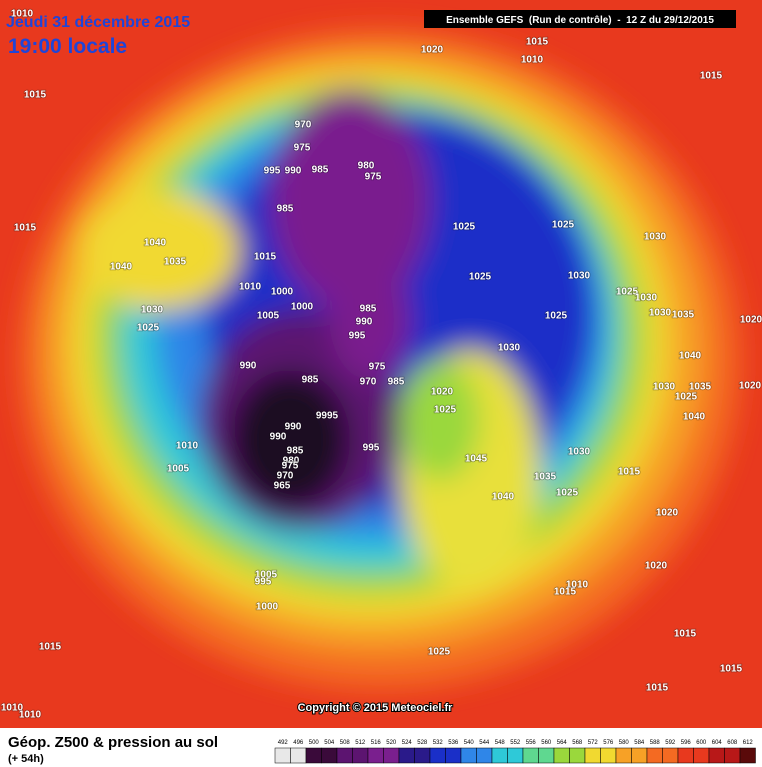 This screenshot has width=762, height=767. I want to click on date: Jeudi 31 décembre 2015, so click(98, 22).